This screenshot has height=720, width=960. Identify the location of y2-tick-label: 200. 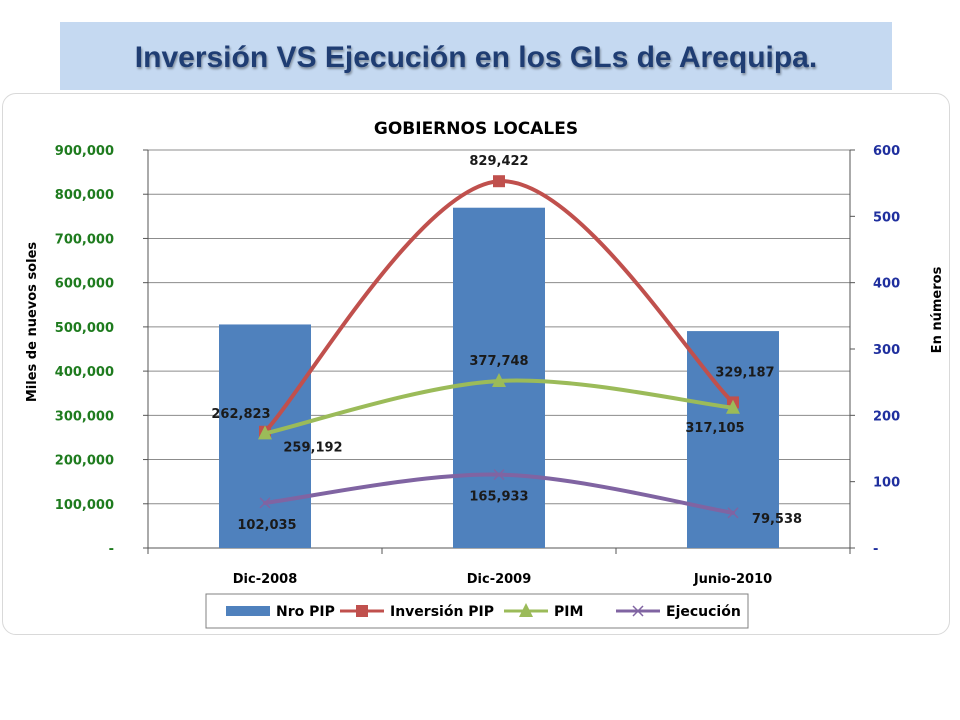
(886, 416).